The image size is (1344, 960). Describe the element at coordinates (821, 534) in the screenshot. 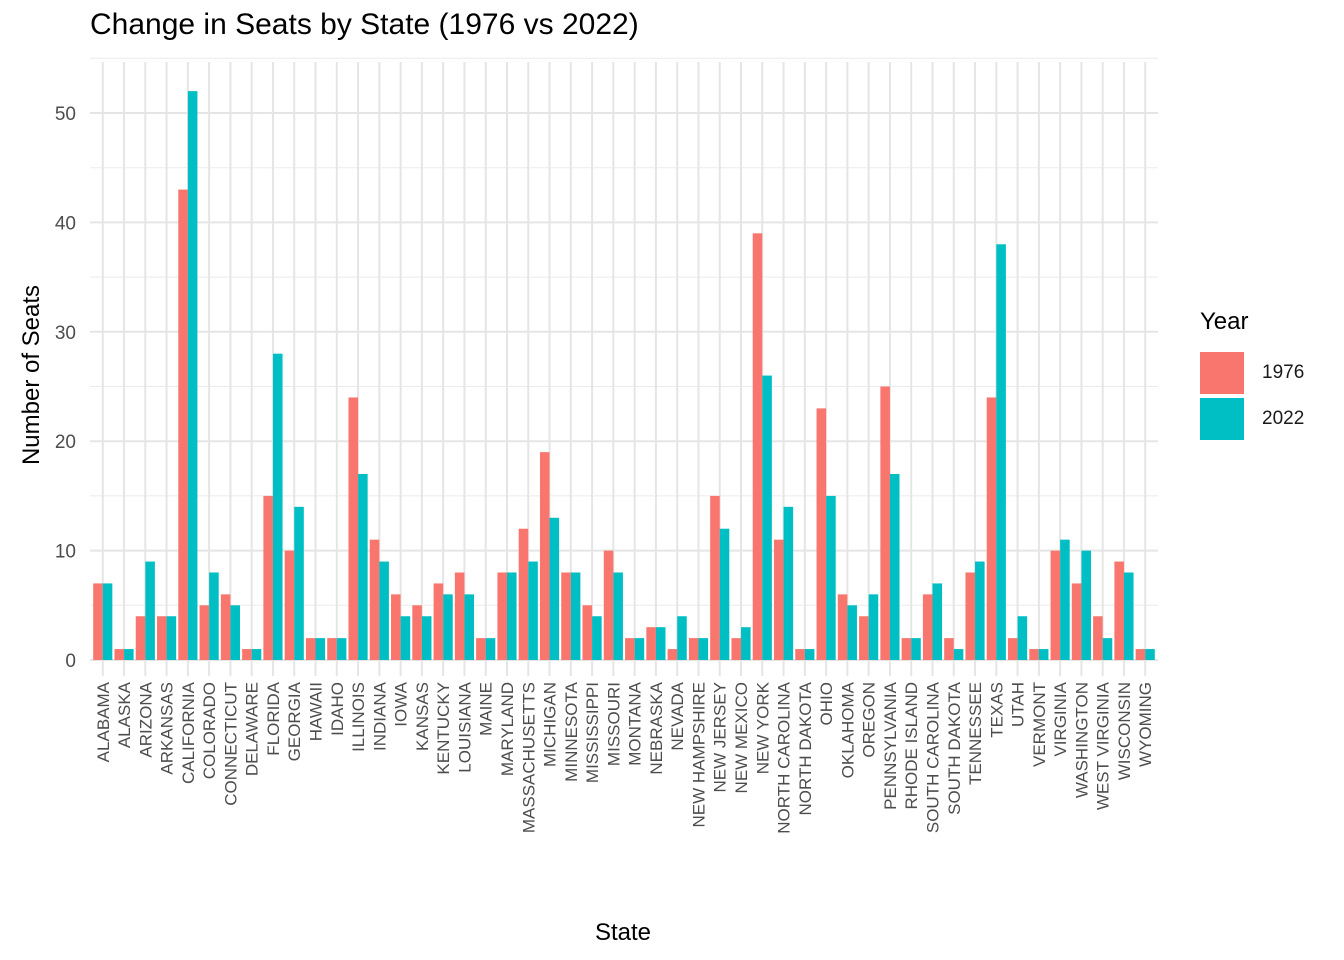

I see `bar-1976-ohio` at that location.